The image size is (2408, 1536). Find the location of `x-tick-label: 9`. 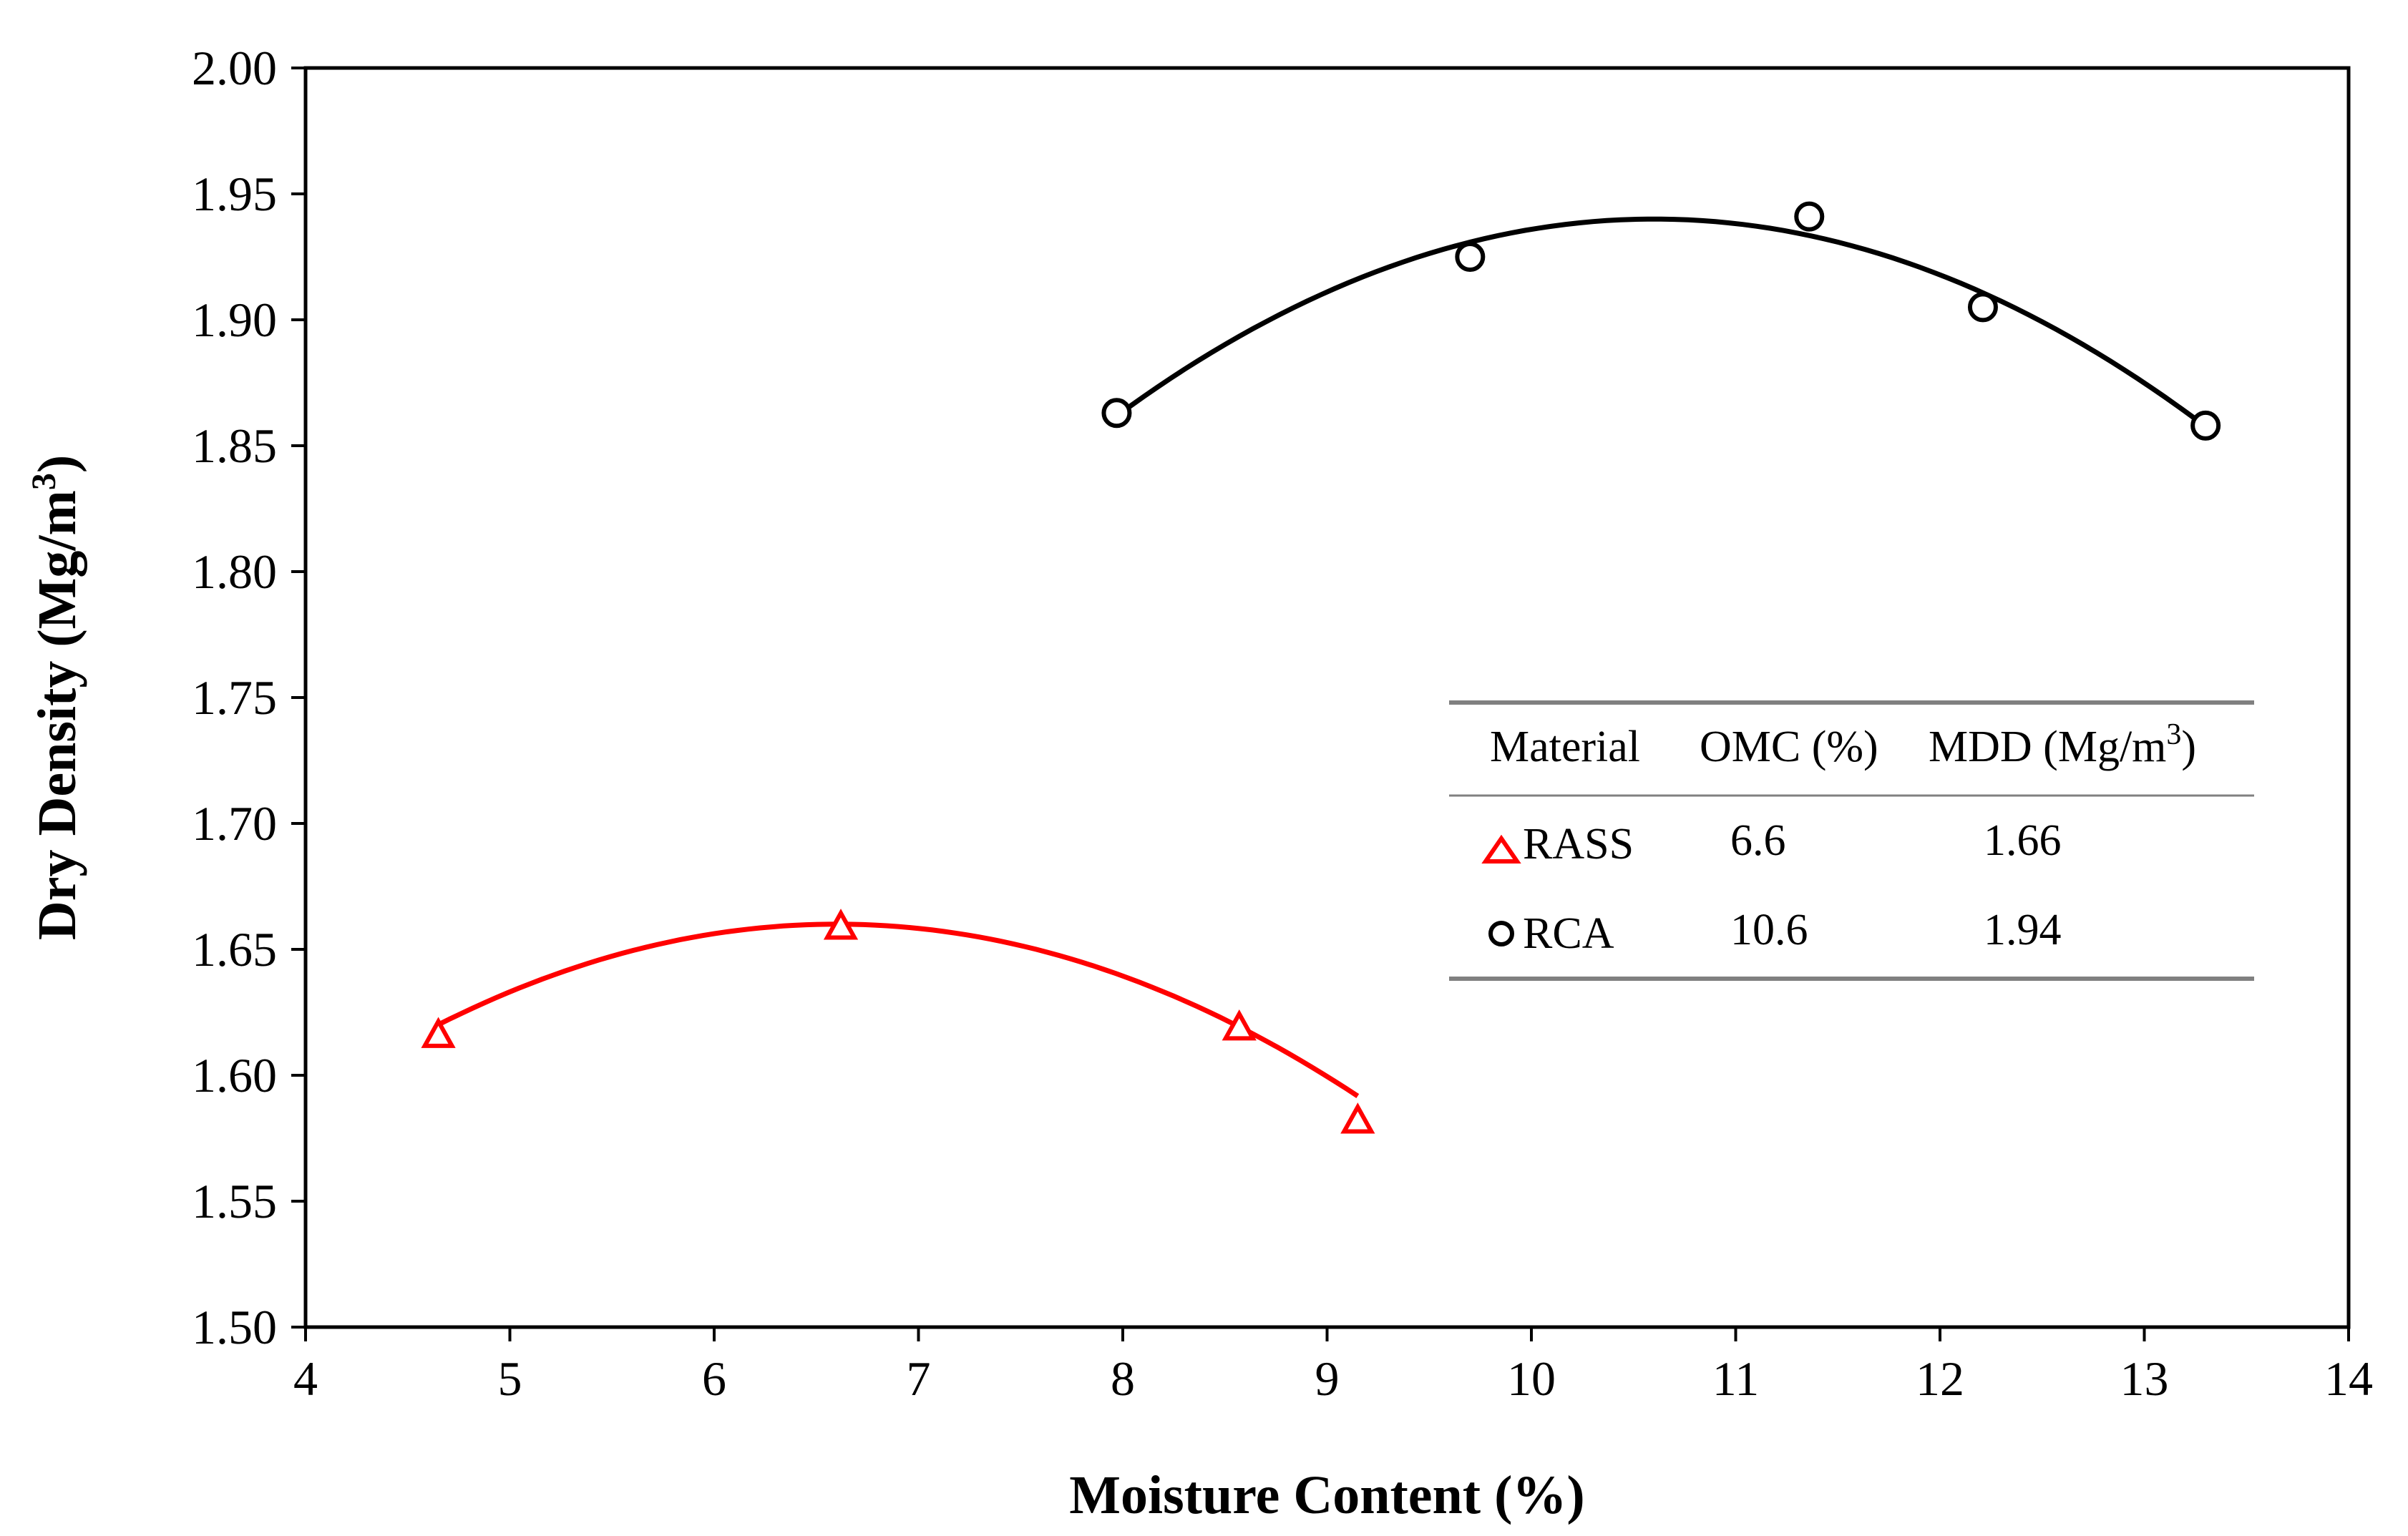

x-tick-label: 9 is located at coordinates (1327, 1378).